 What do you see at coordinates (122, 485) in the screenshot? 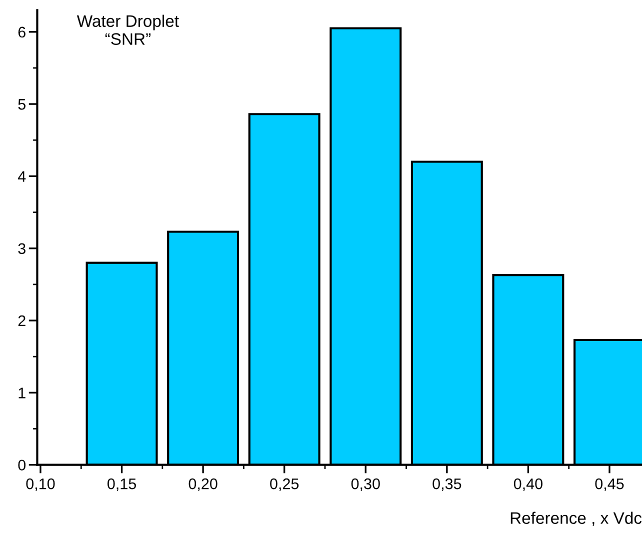
I see `x-tick-label: 0,15` at bounding box center [122, 485].